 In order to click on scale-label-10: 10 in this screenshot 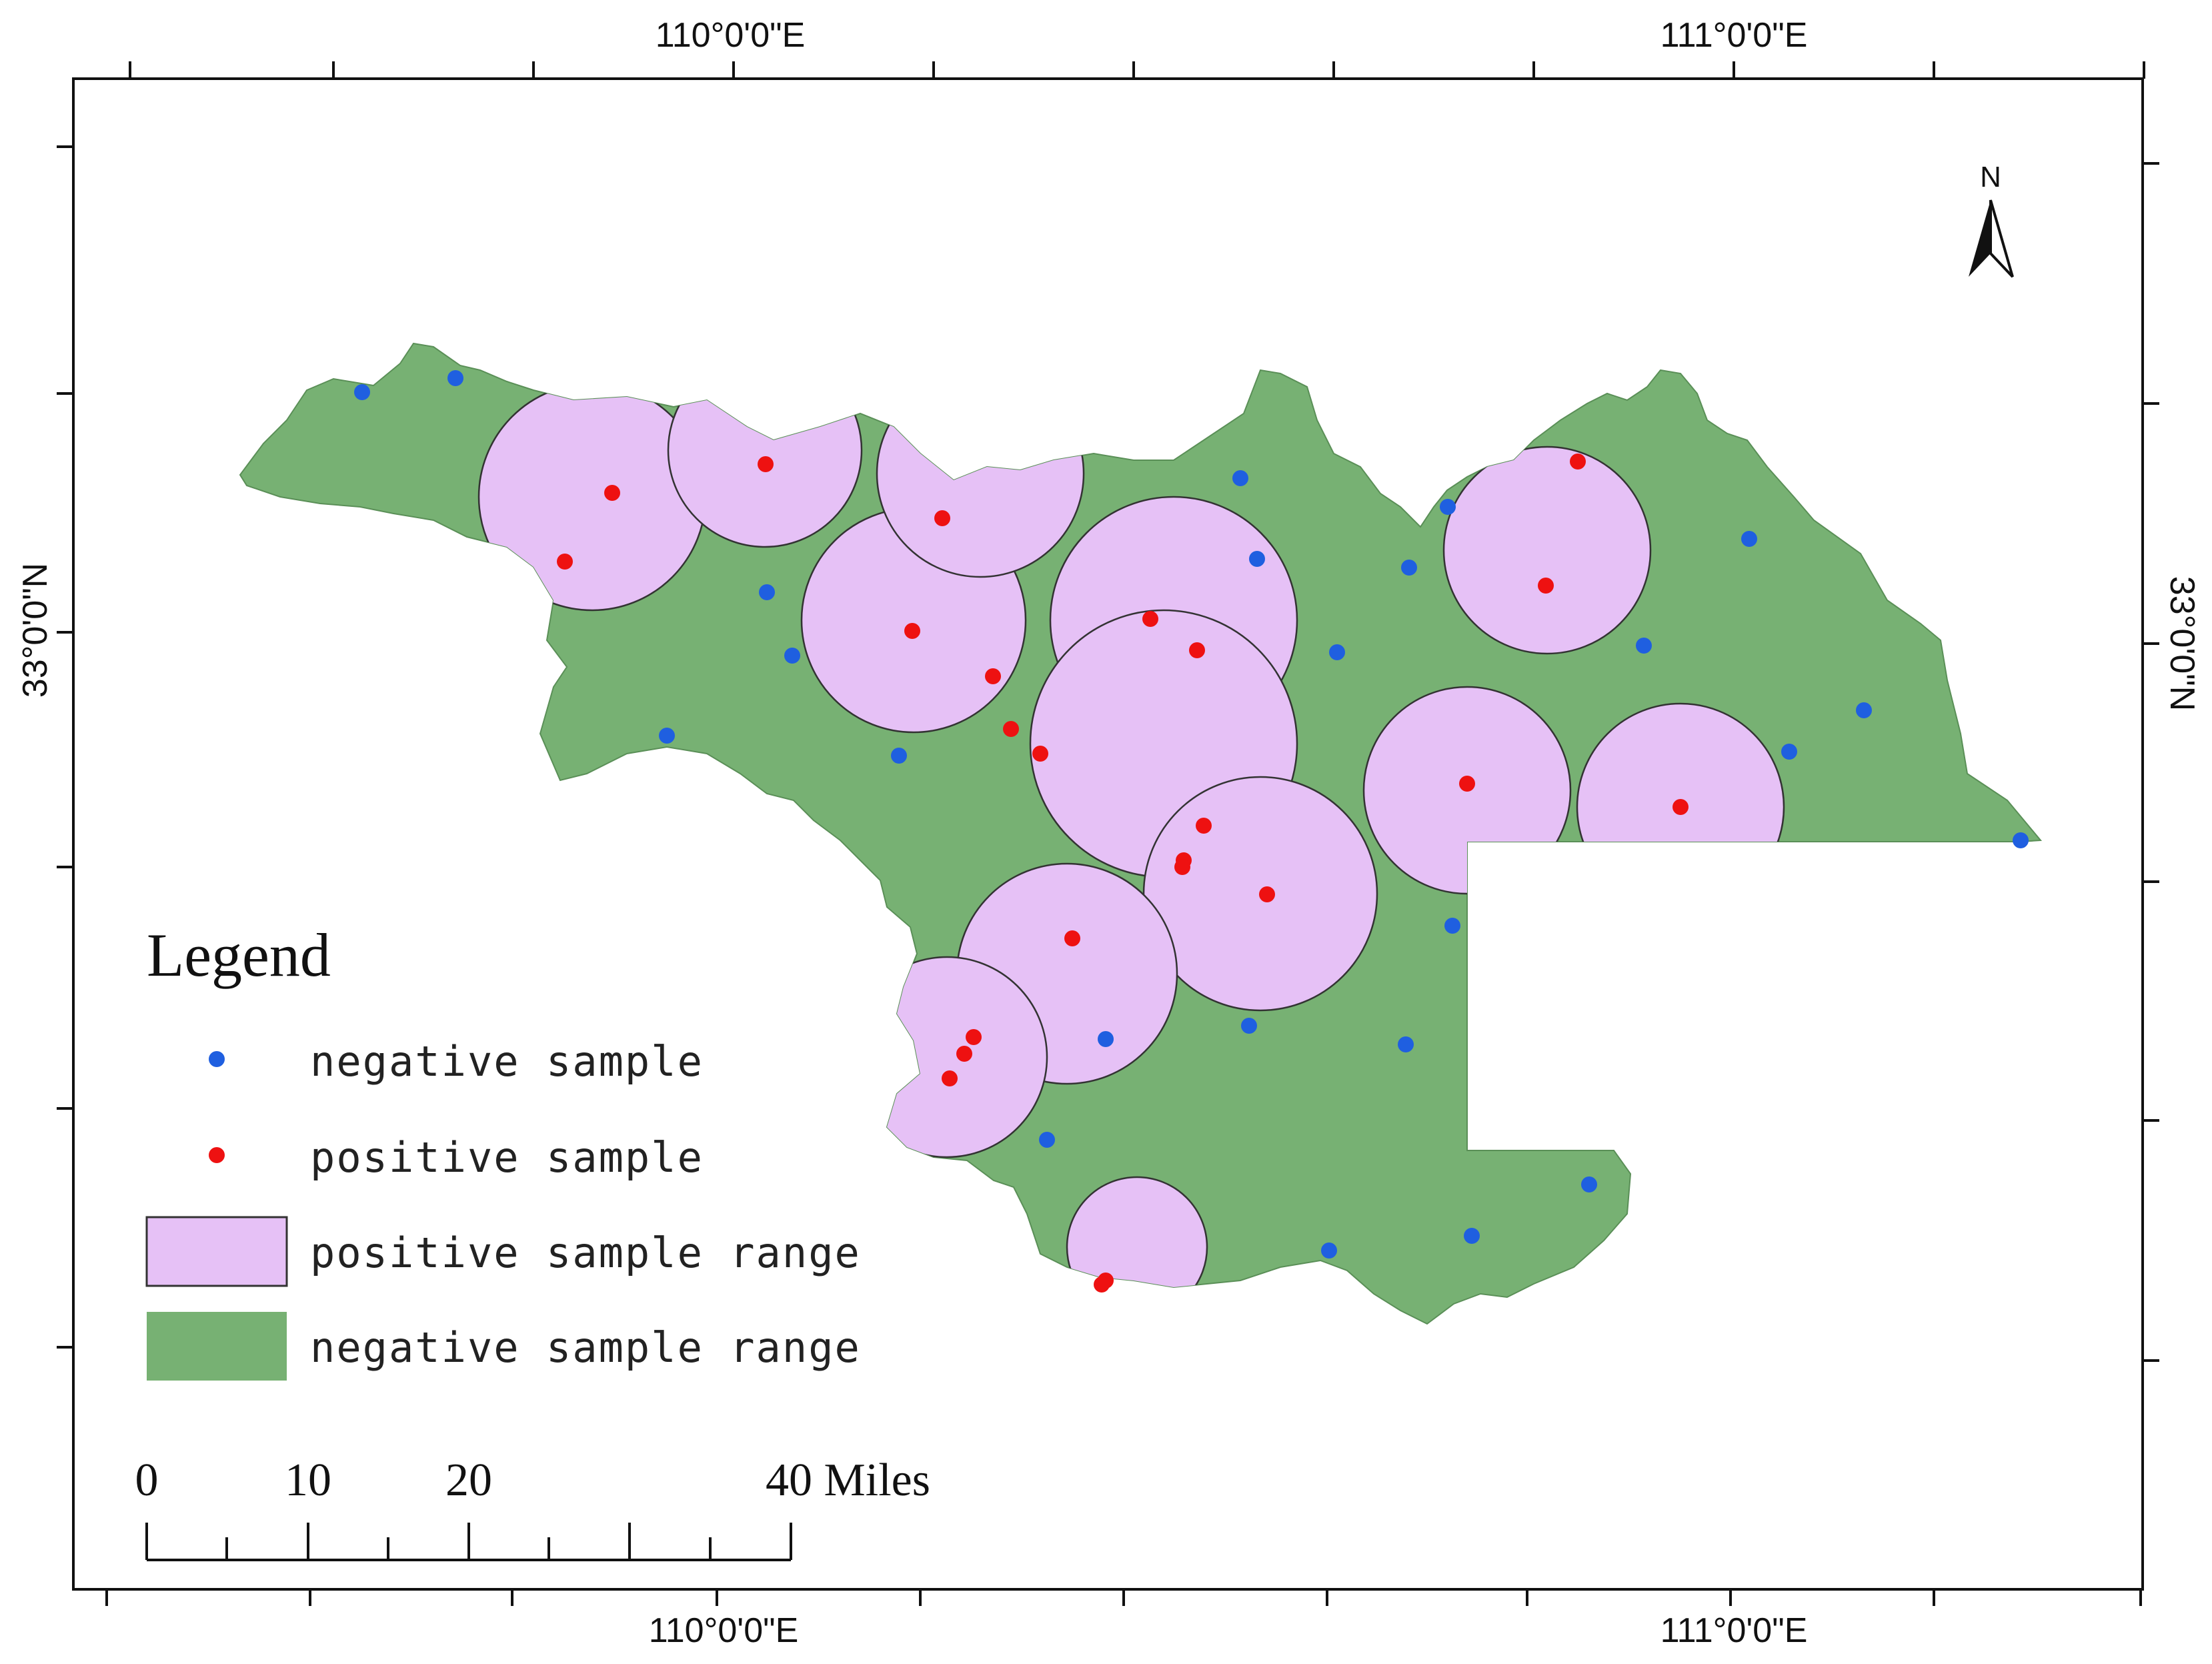, I will do `click(308, 1480)`.